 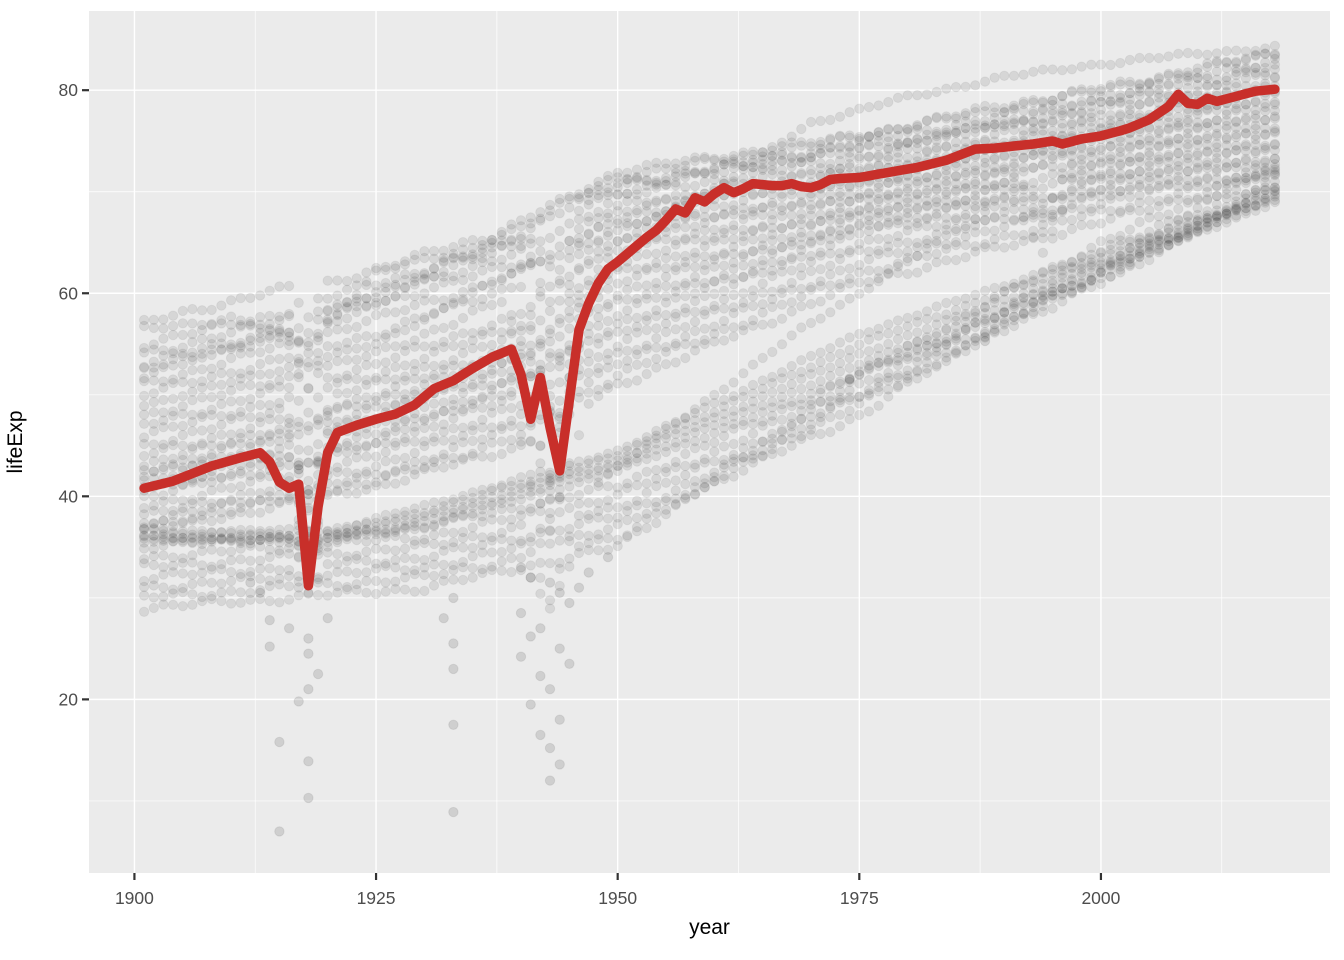 What do you see at coordinates (709, 927) in the screenshot?
I see `x-axis-title: year` at bounding box center [709, 927].